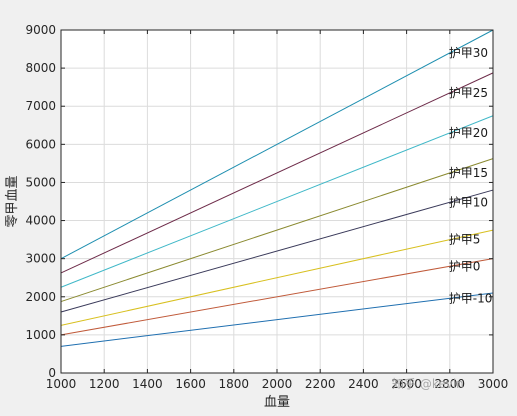  Describe the element at coordinates (277, 384) in the screenshot. I see `x-tick-label: 2000` at that location.